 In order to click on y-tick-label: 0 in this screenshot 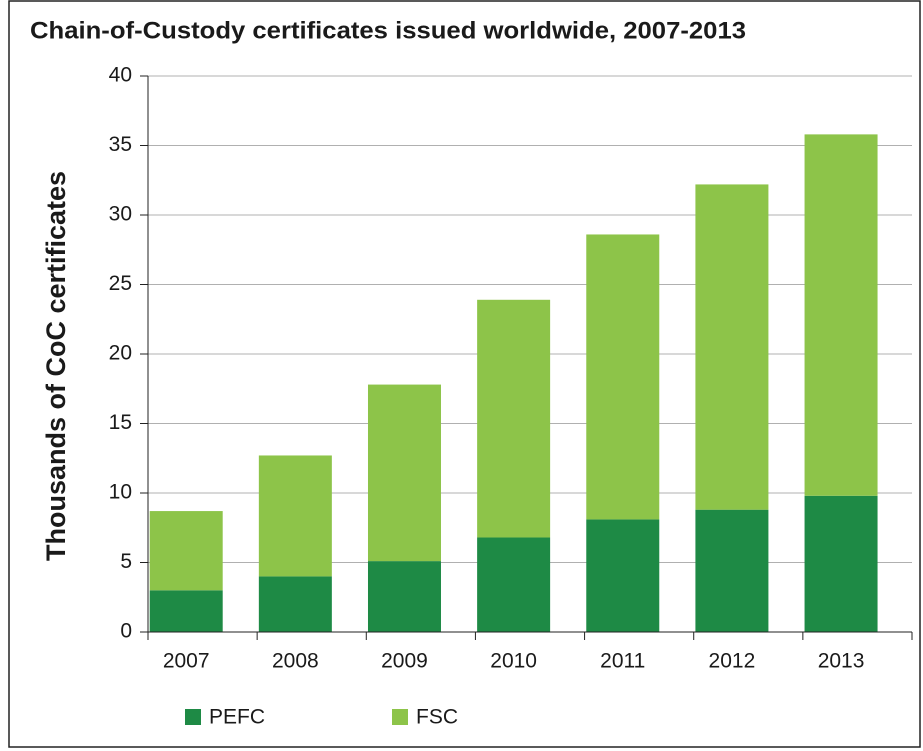, I will do `click(126, 631)`.